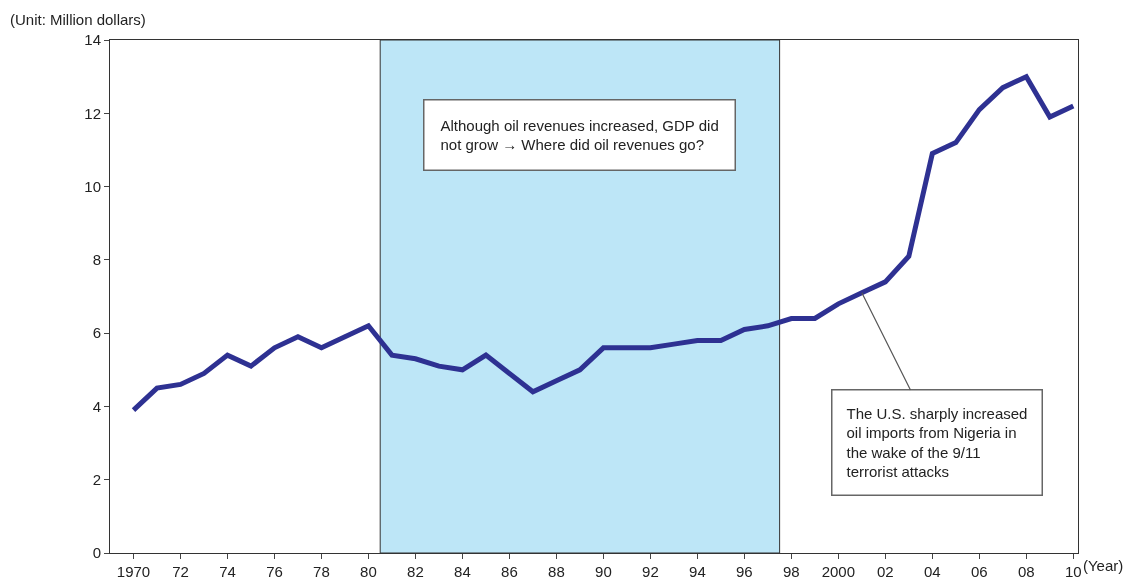 The height and width of the screenshot is (583, 1140). I want to click on x-tick-label: 98, so click(791, 571).